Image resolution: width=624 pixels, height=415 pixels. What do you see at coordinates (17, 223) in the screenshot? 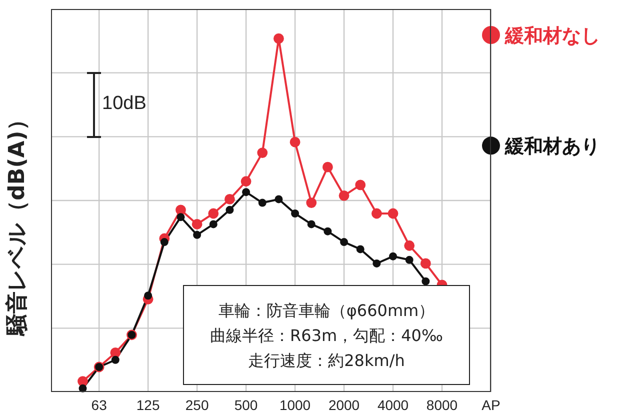
I see `y-axis-title: 騒音レベル（dB(A)）` at bounding box center [17, 223].